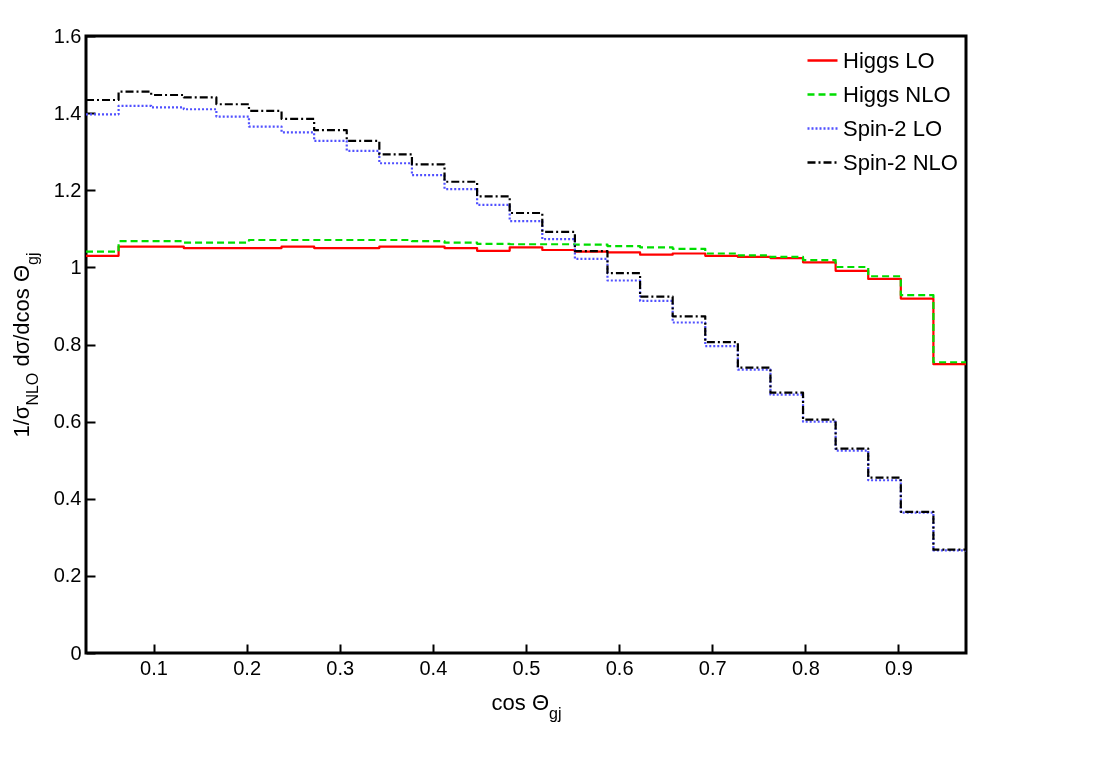  I want to click on x-tick-label: 0.8, so click(805, 667).